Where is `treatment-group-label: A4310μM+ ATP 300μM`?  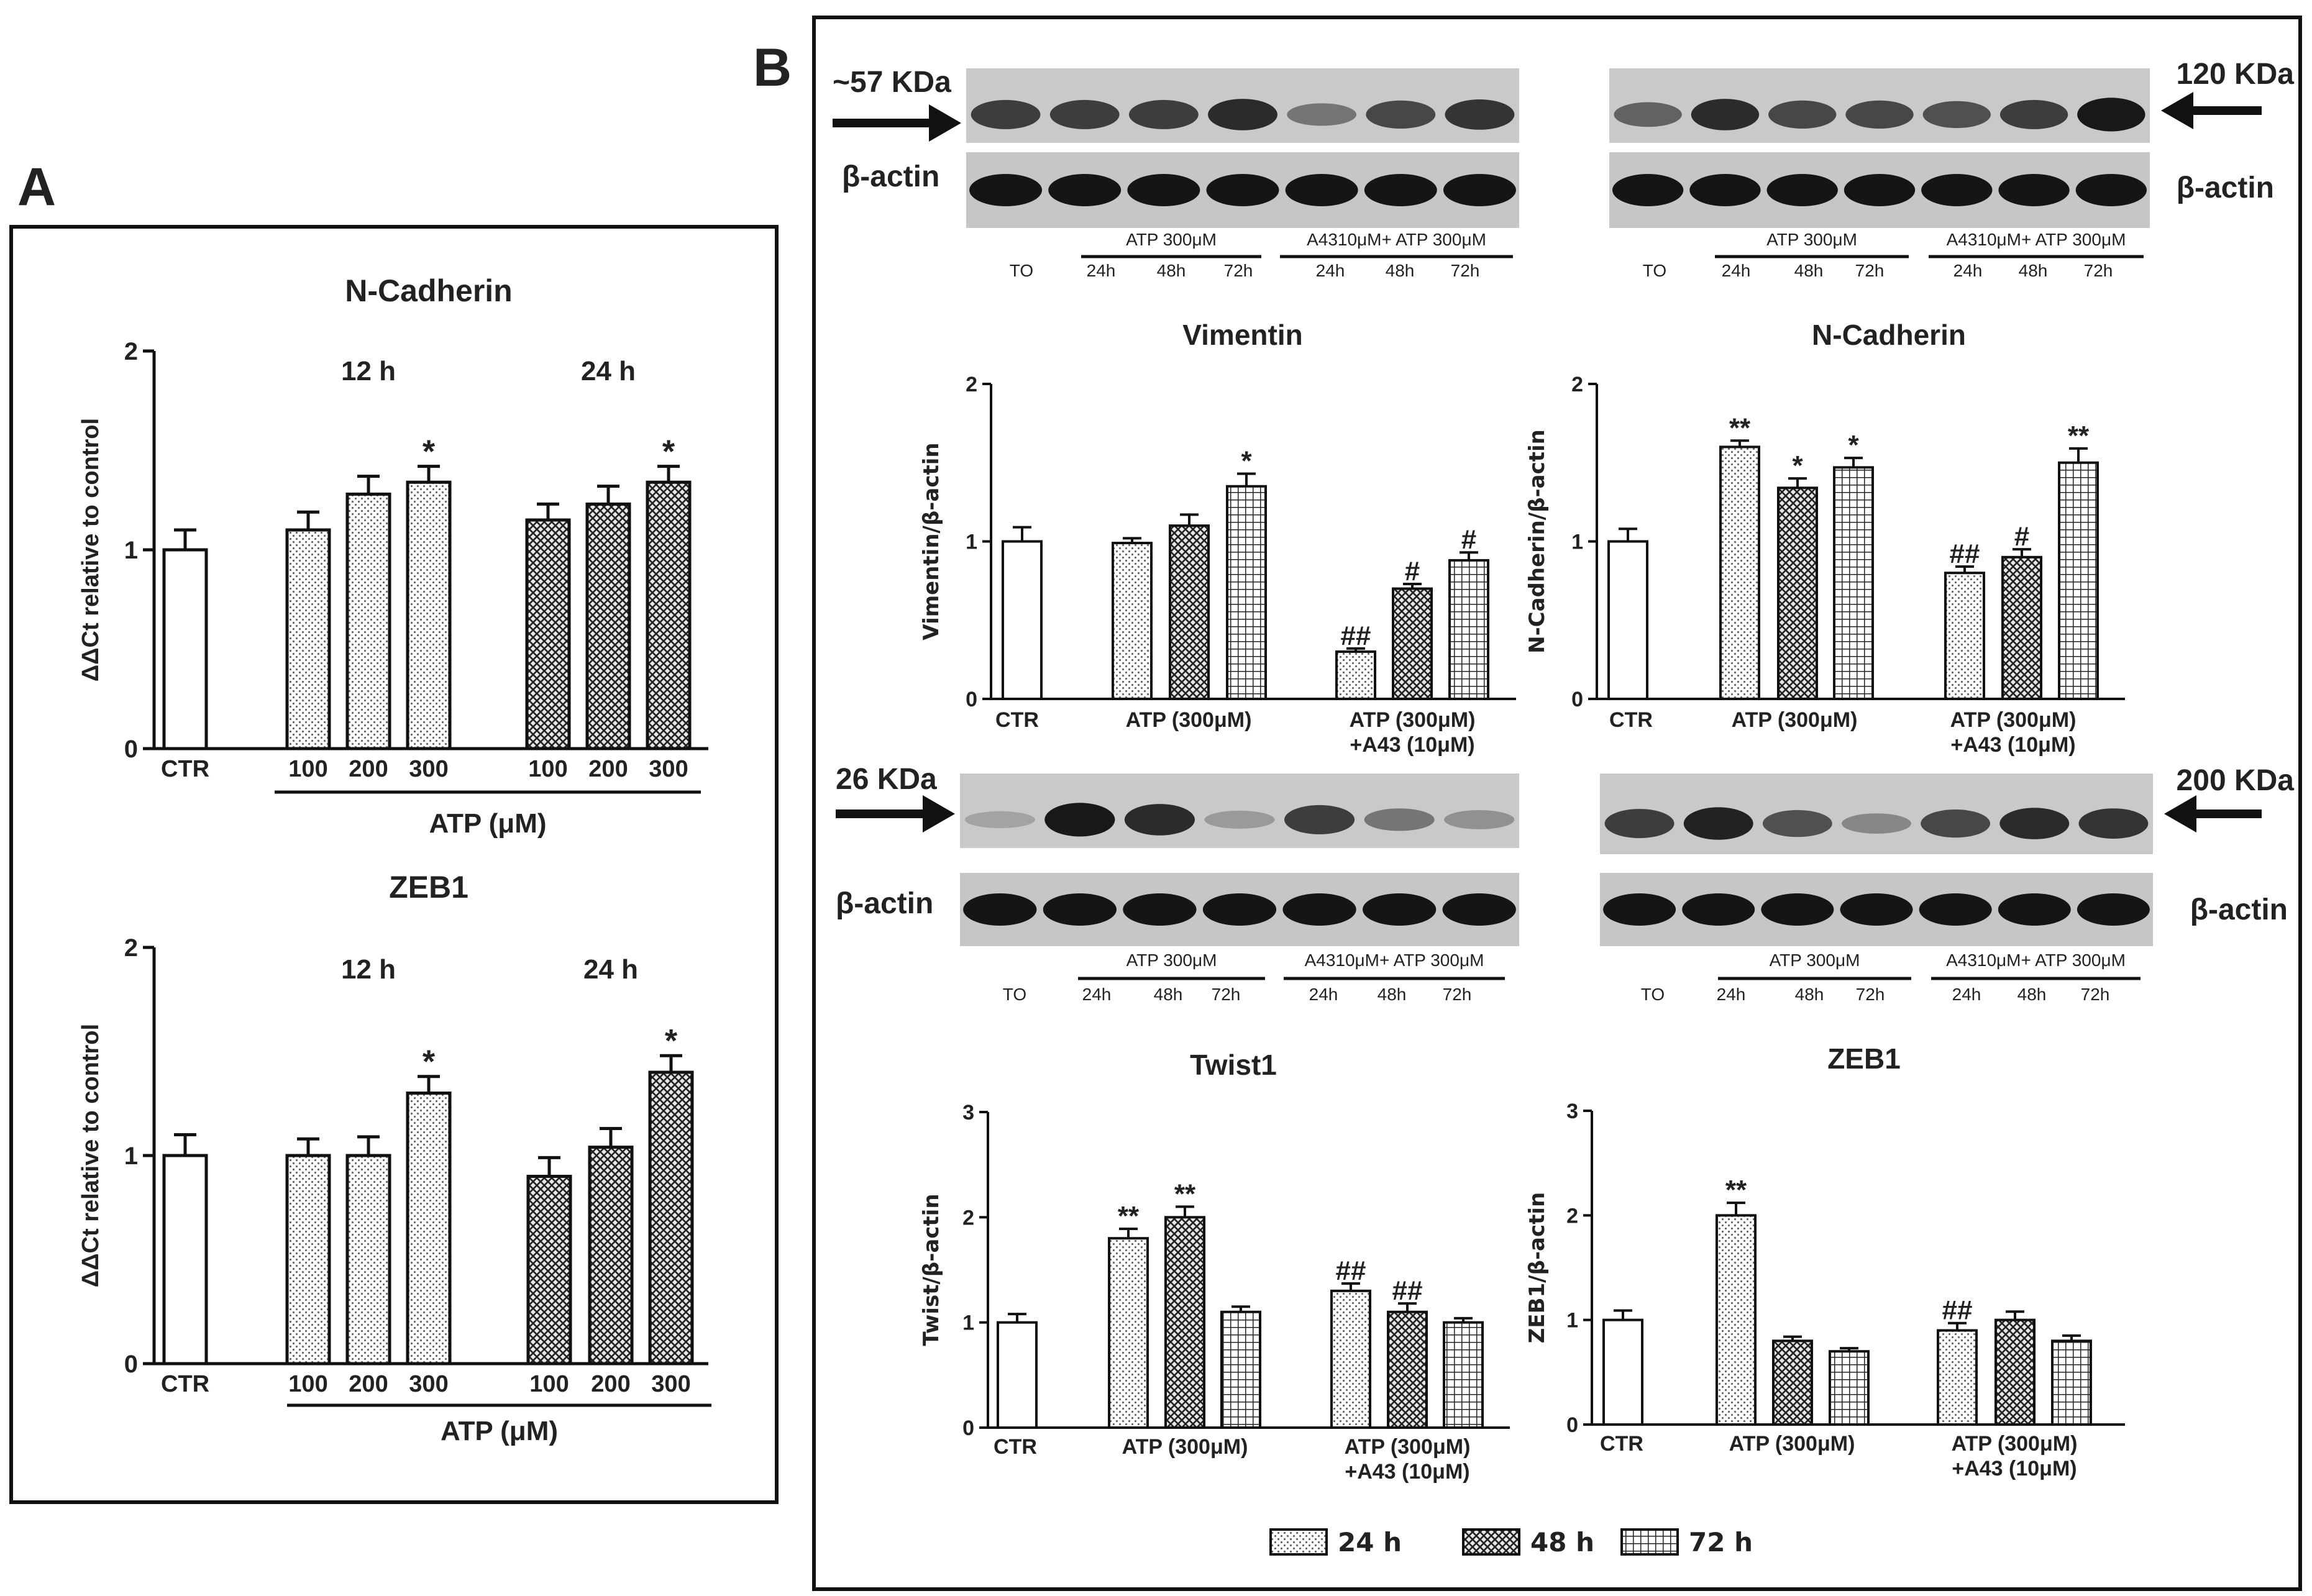 treatment-group-label: A4310μM+ ATP 300μM is located at coordinates (2037, 239).